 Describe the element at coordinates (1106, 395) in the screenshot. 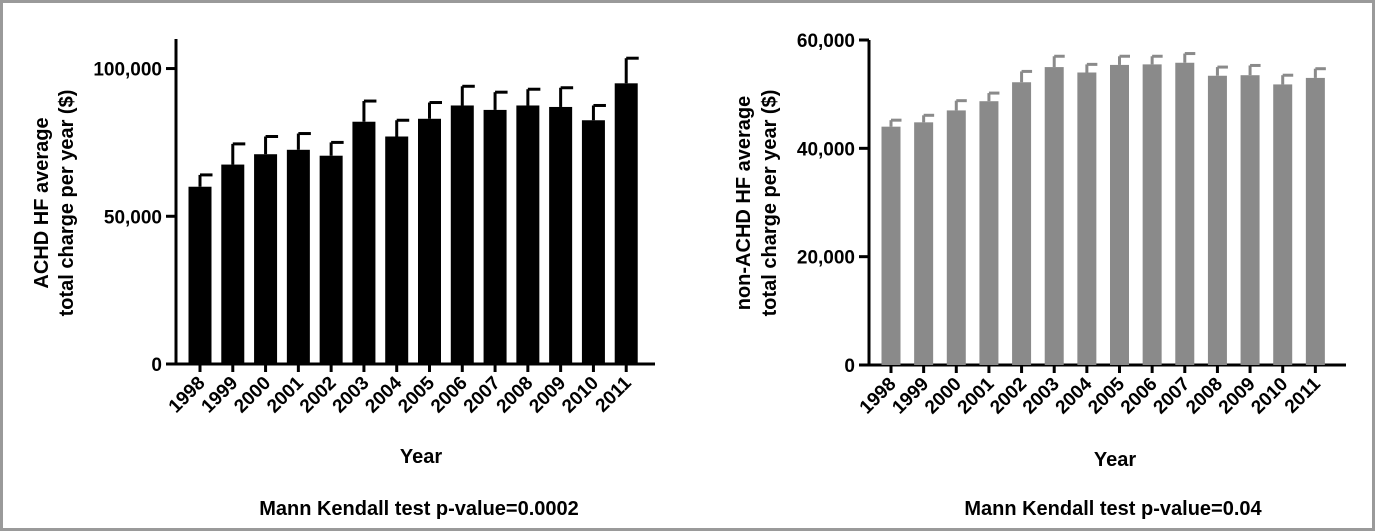

I see `non-achd-x-tick-label: 2005` at that location.